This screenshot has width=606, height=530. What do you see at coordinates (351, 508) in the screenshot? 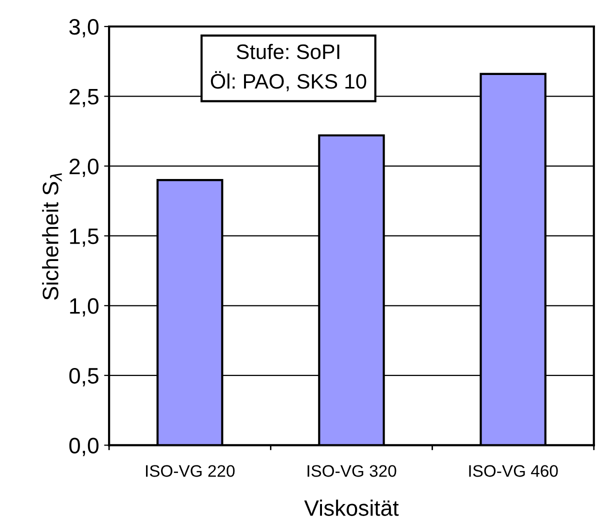
I see `x-axis-title: Viskosität` at bounding box center [351, 508].